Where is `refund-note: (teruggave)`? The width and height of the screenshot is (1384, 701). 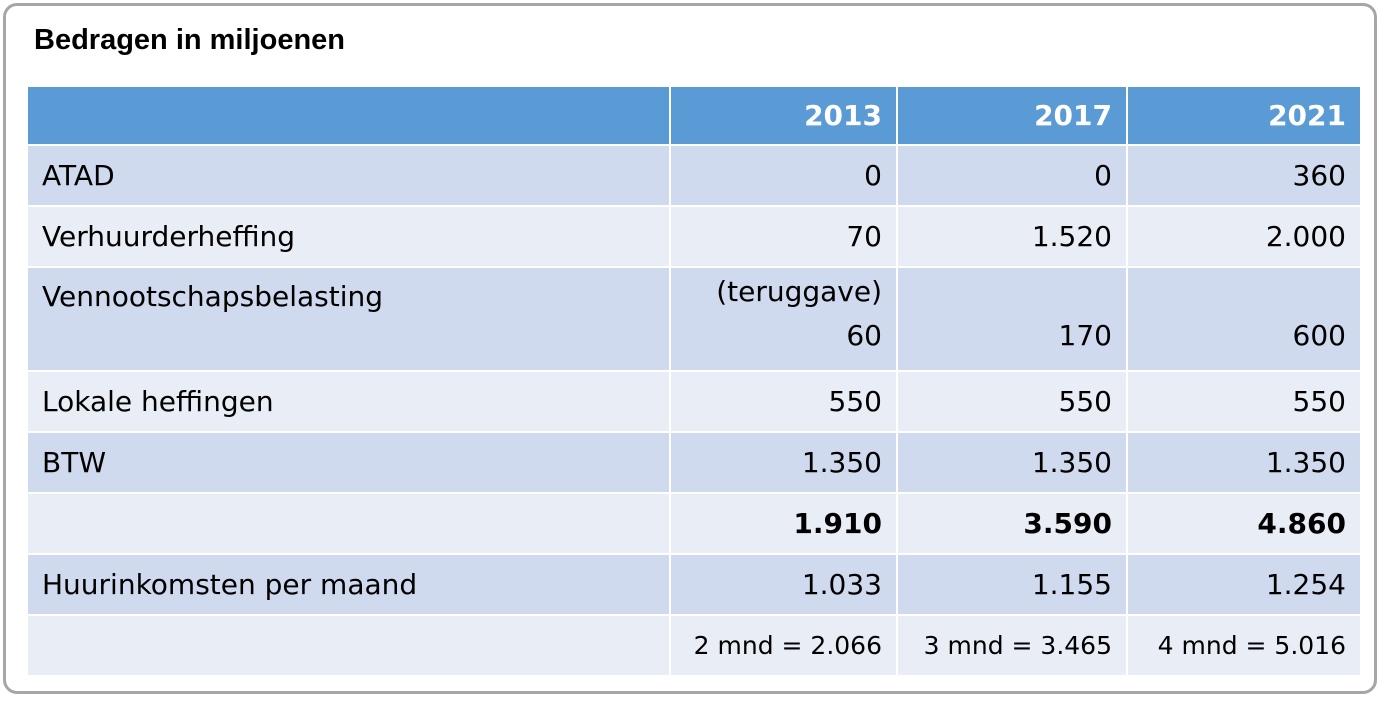
refund-note: (teruggave) is located at coordinates (799, 291).